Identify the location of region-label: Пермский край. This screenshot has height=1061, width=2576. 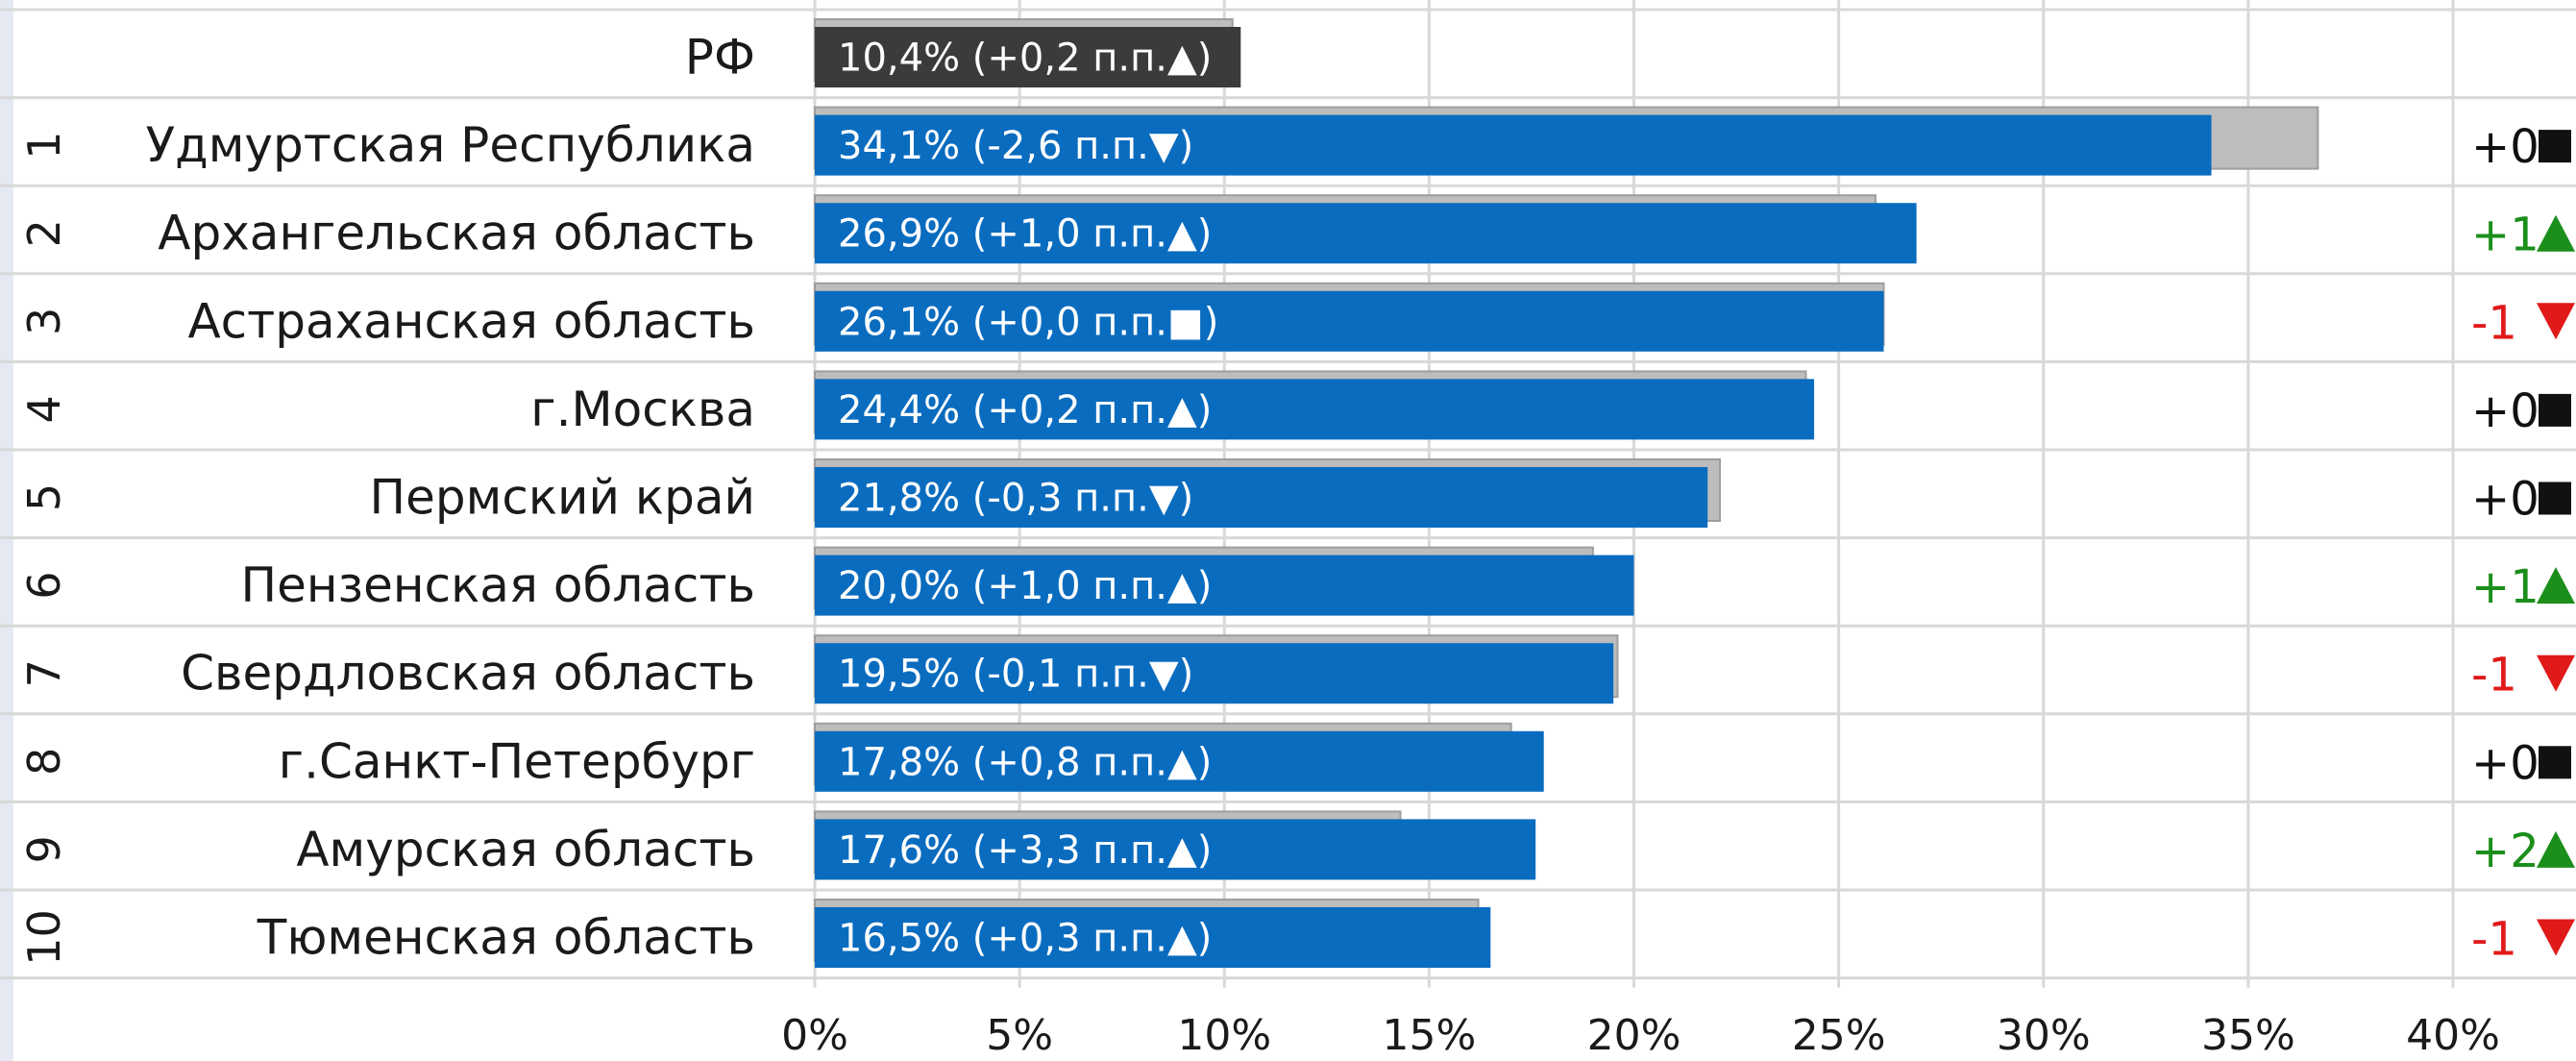
(562, 498).